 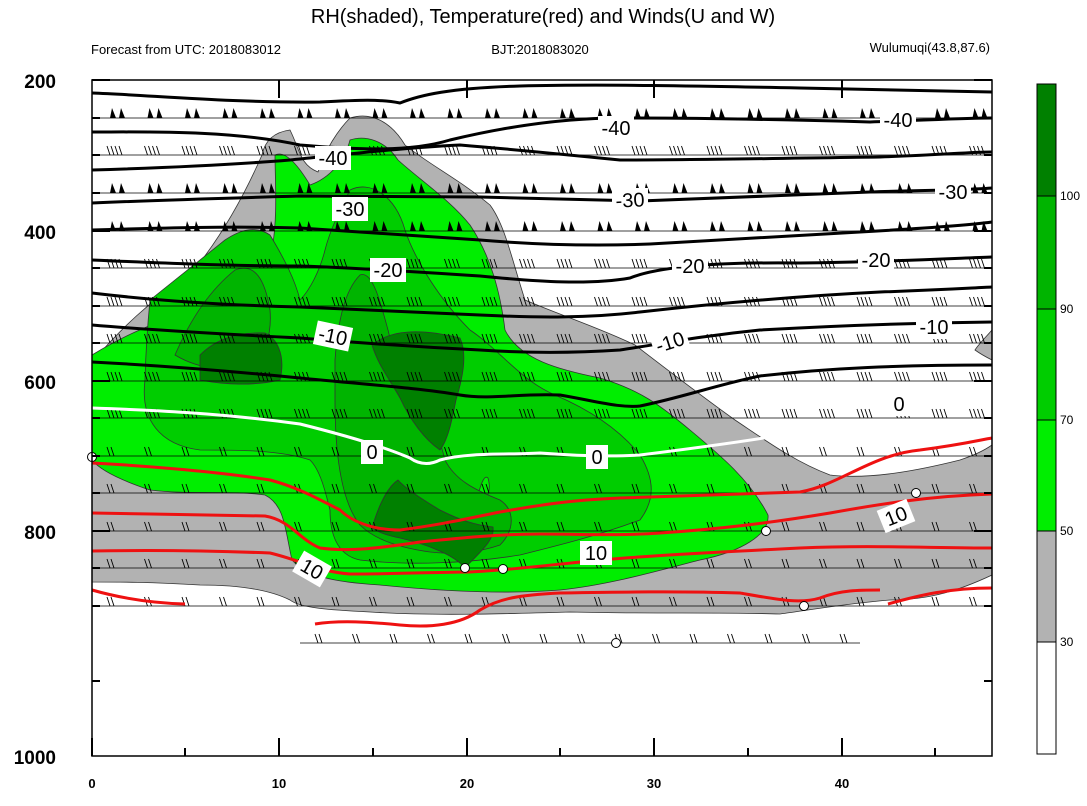 I want to click on contour-label: -20, so click(x=388, y=271).